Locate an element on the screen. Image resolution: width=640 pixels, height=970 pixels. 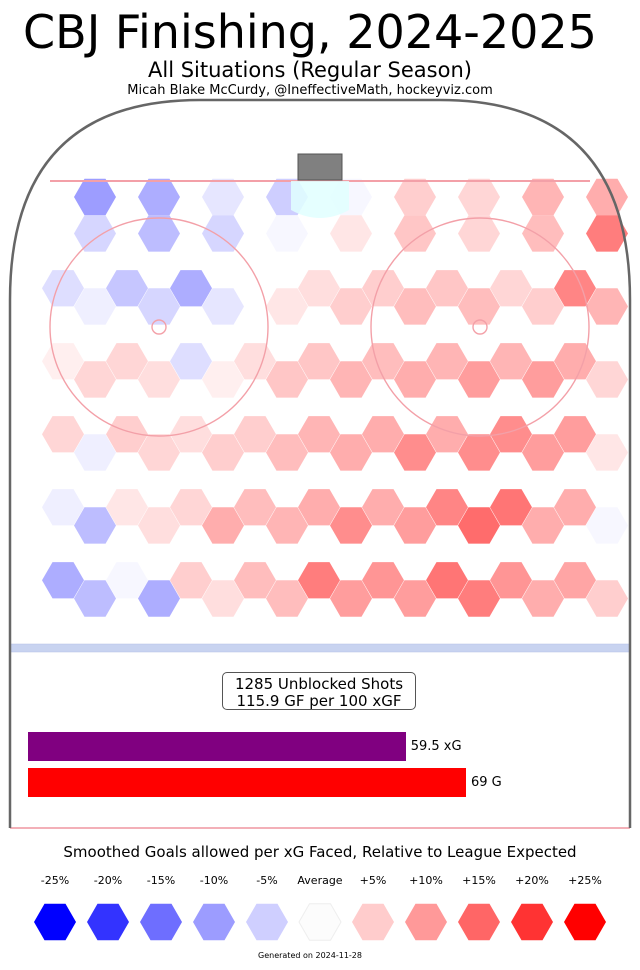
legend-label: Average is located at coordinates (320, 880).